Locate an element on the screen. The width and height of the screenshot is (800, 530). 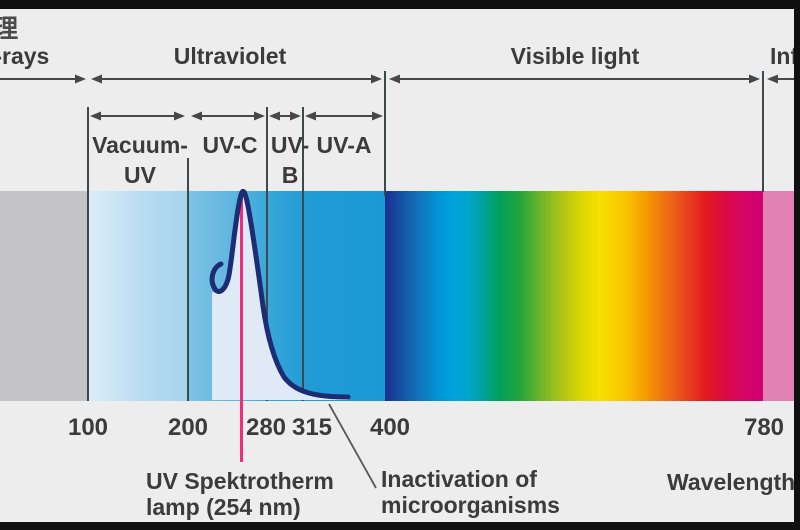
subband-label-uva: UV-A is located at coordinates (344, 145).